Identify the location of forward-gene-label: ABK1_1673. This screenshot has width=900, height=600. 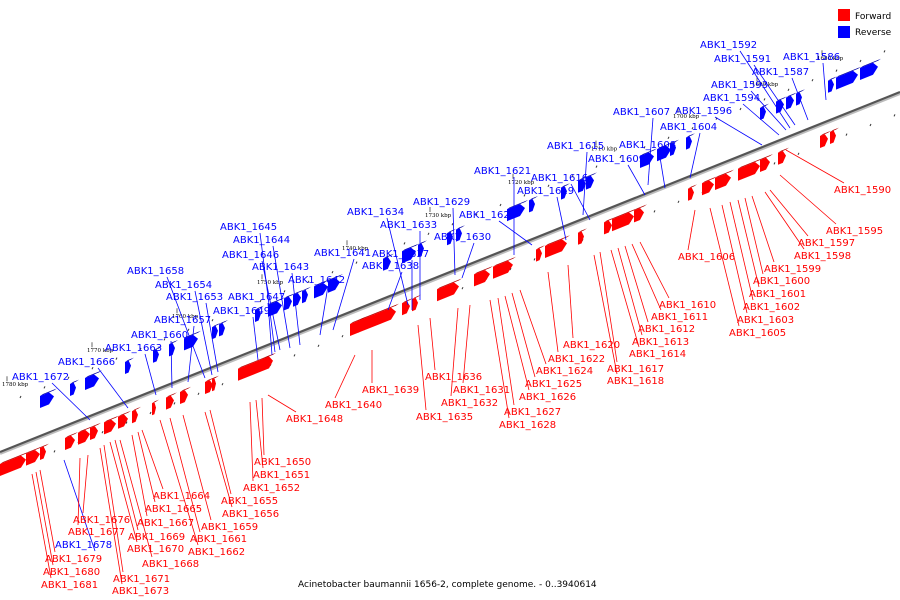
(140, 591).